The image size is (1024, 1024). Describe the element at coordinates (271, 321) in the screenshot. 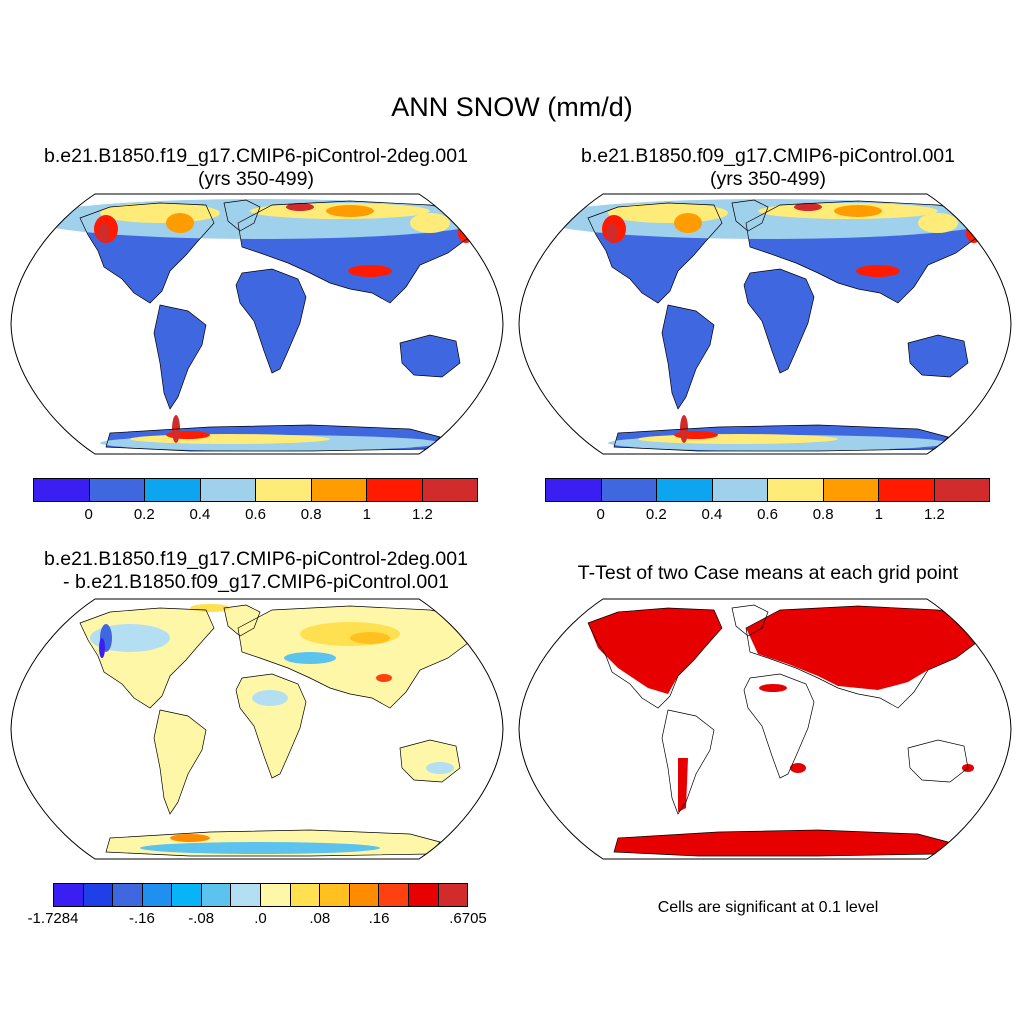

I see `land-africa` at that location.